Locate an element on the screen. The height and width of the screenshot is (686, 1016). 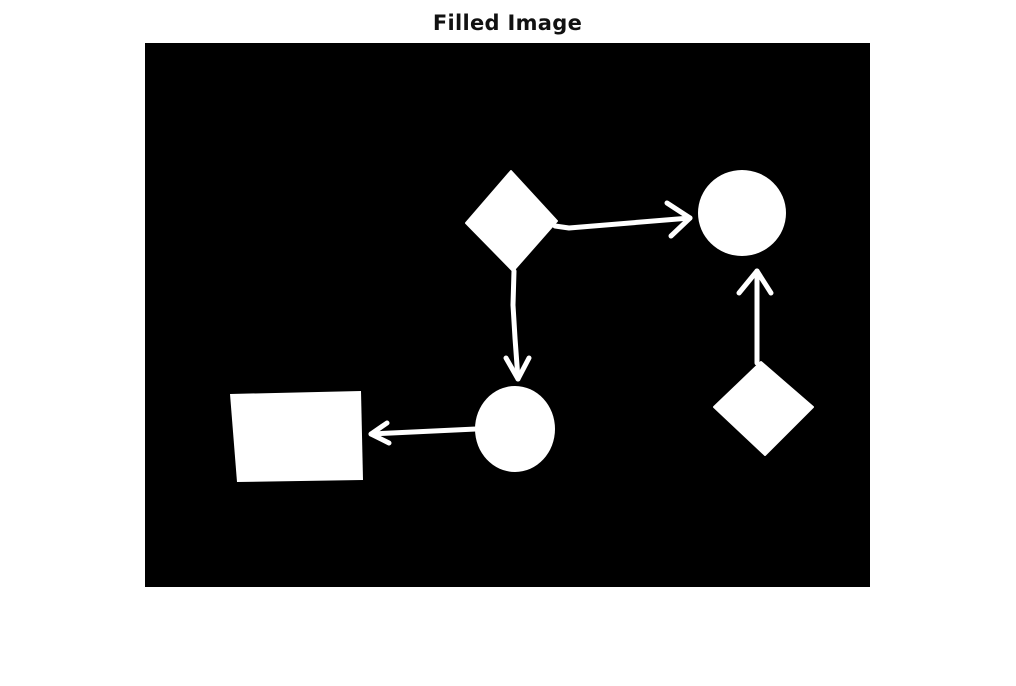
arrow-circle-bottom-to-rectangle is located at coordinates (423, 433).